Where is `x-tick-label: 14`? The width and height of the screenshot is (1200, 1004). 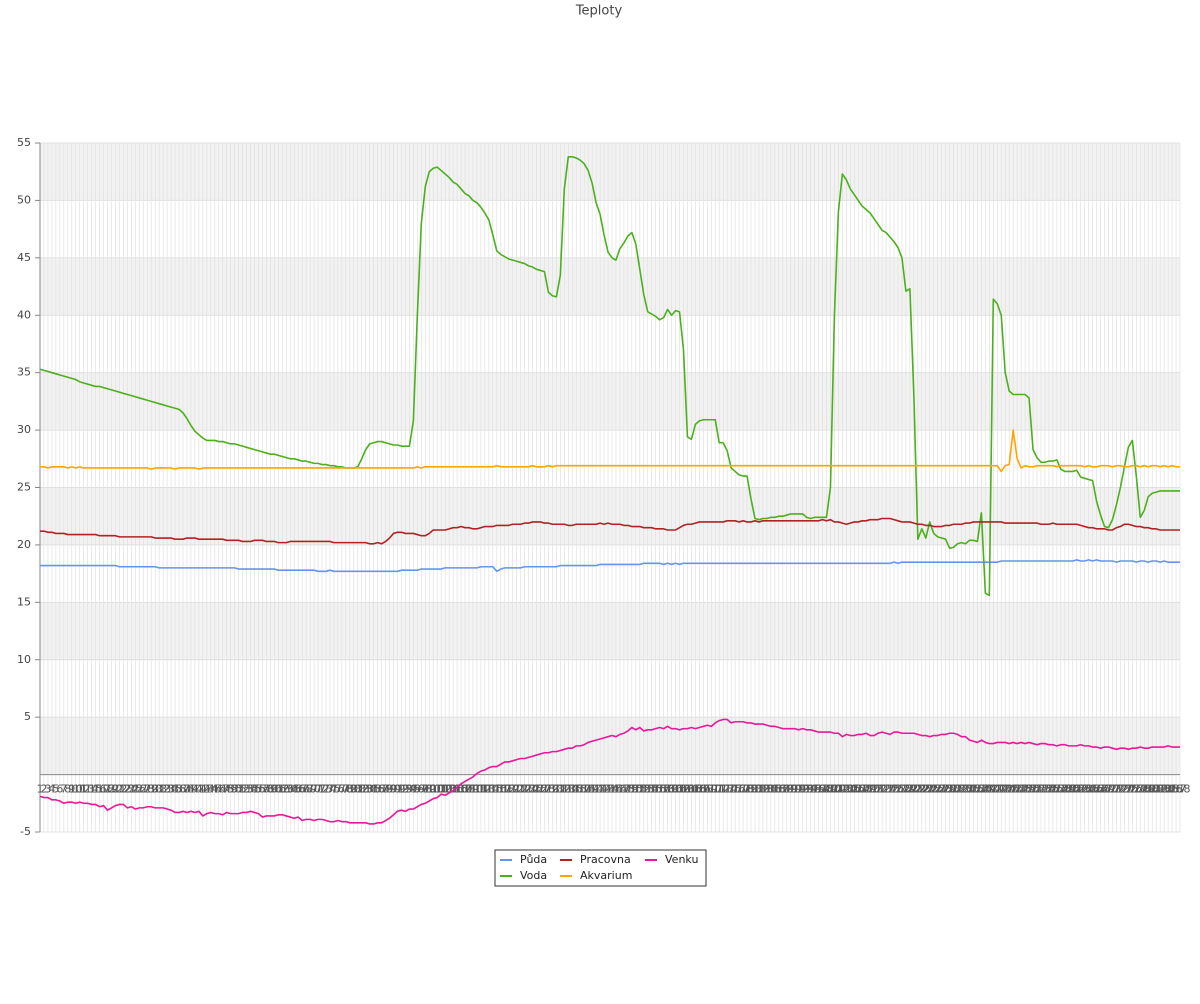 x-tick-label: 14 is located at coordinates (92, 789).